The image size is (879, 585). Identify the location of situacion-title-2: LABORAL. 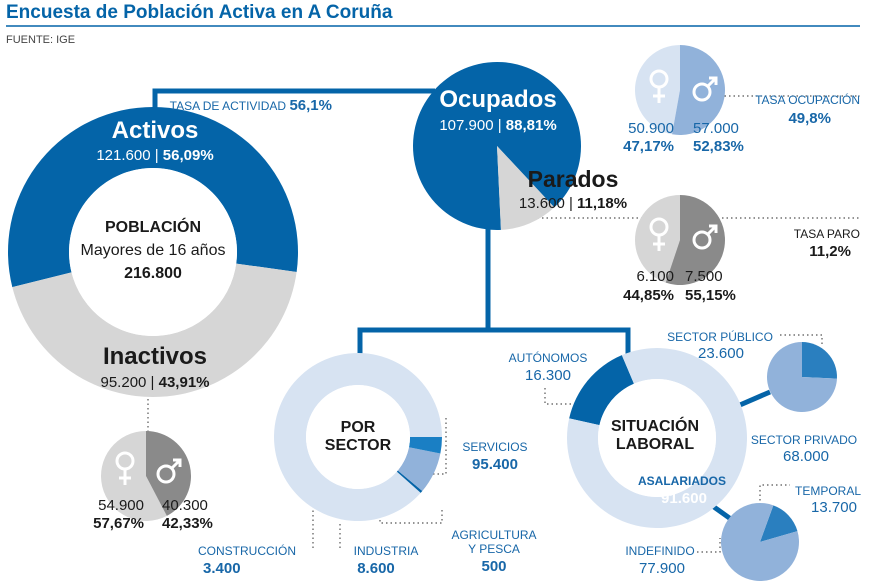
(655, 444).